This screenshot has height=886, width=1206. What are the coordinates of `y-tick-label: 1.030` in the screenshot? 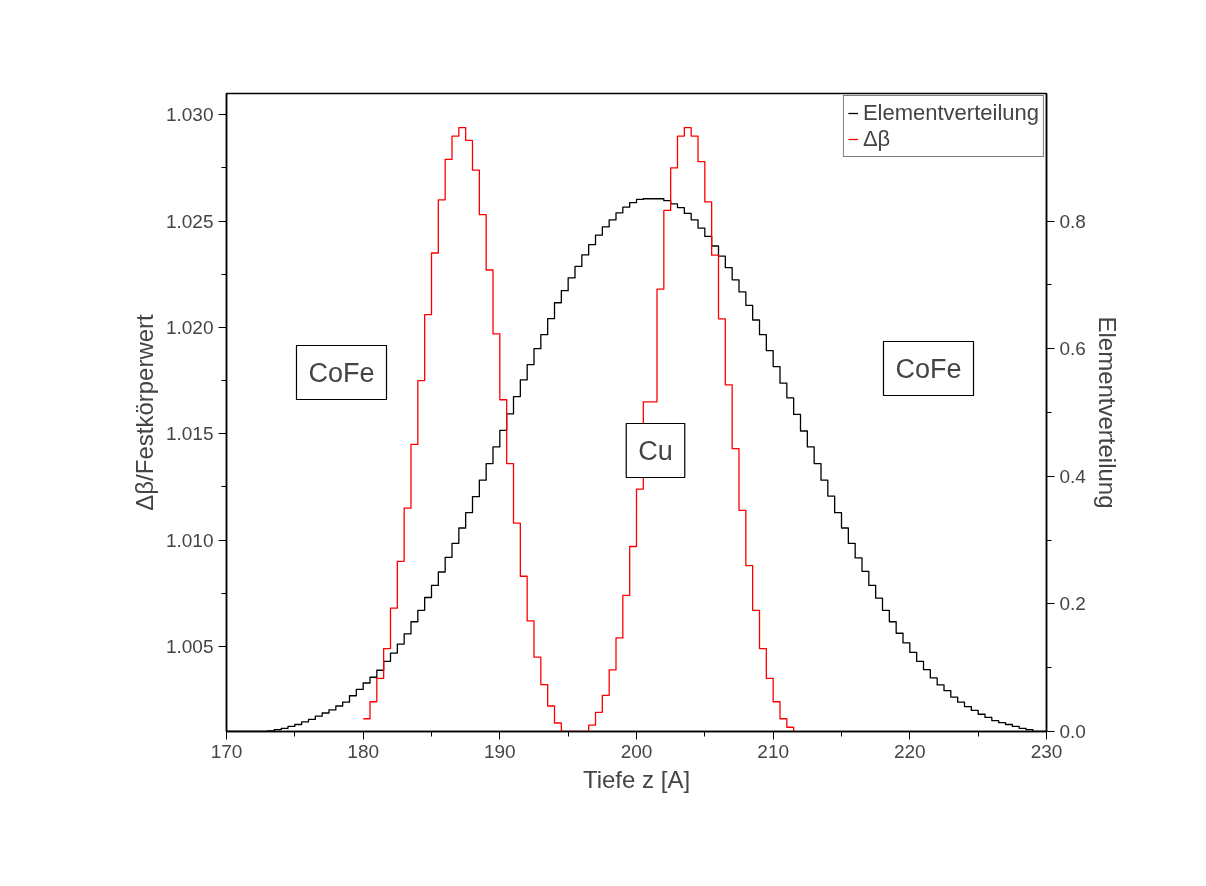 It's located at (189, 115).